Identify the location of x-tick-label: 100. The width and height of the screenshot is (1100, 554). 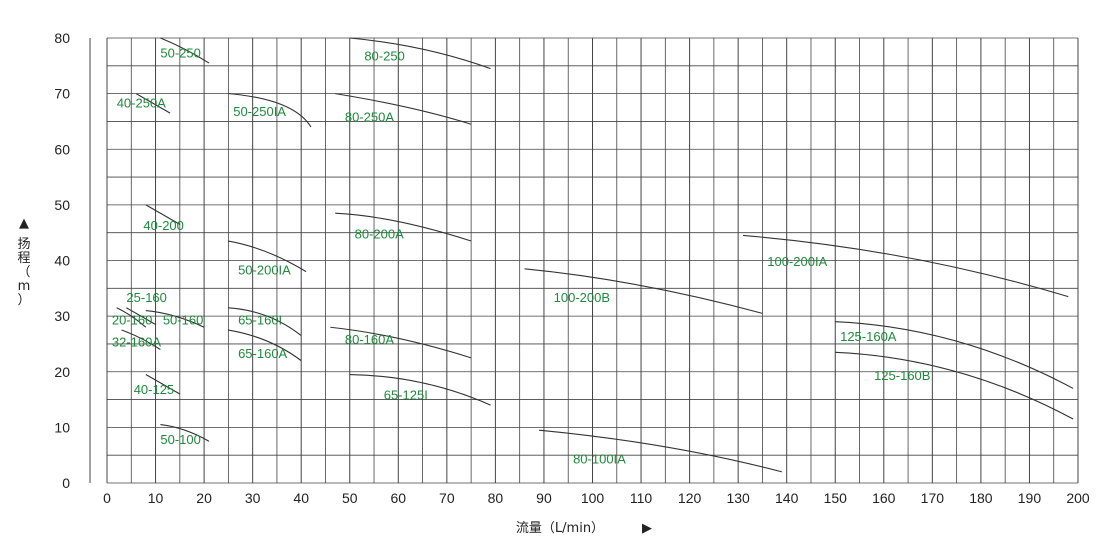
(593, 498).